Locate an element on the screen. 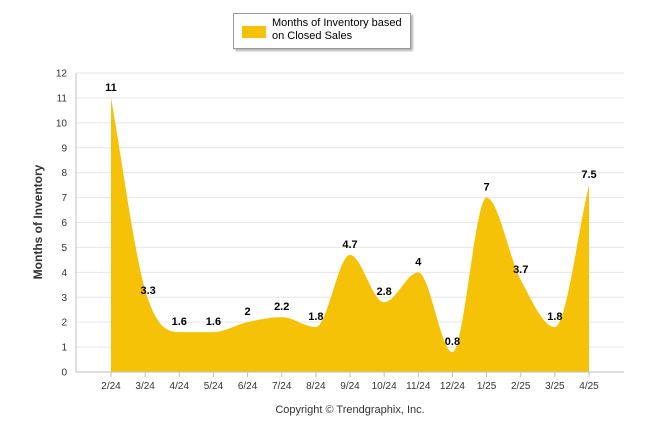 The height and width of the screenshot is (434, 646). y-tick-label: 12 is located at coordinates (62, 74).